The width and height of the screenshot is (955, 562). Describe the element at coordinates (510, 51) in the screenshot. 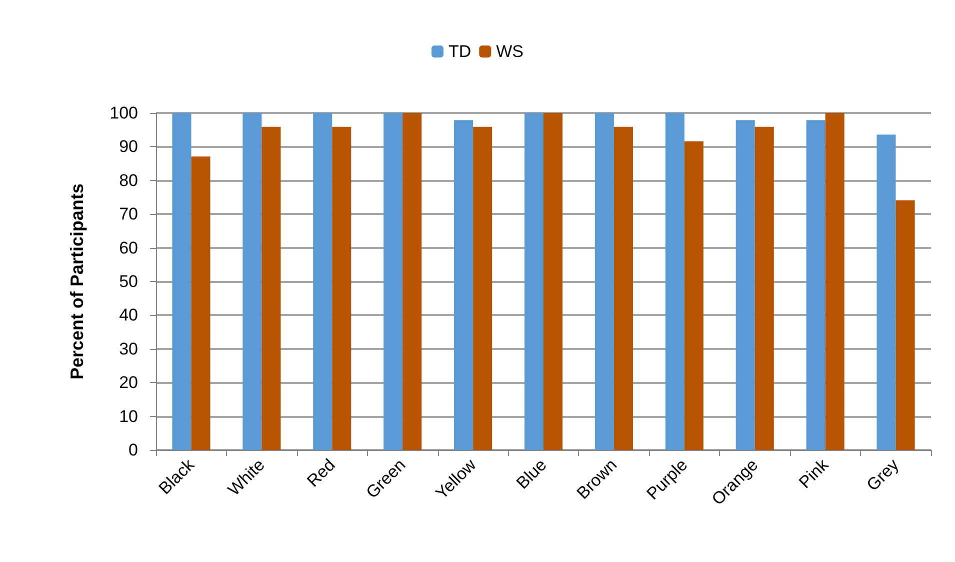

I see `legend-label: WS` at that location.